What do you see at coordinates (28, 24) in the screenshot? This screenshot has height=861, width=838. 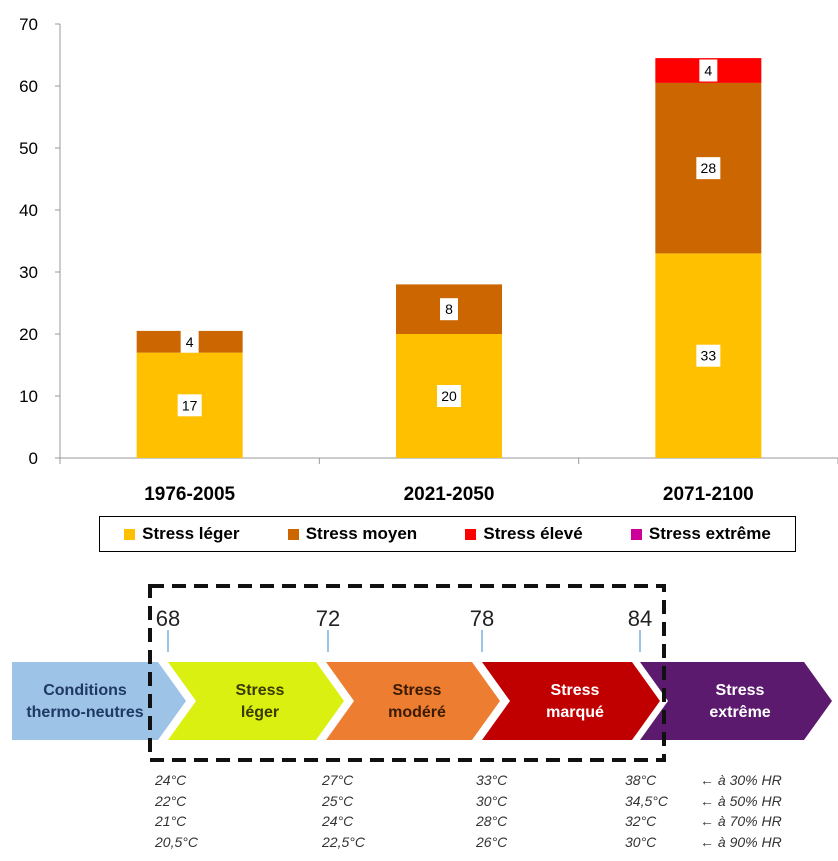 I see `y-tick-label: 70` at bounding box center [28, 24].